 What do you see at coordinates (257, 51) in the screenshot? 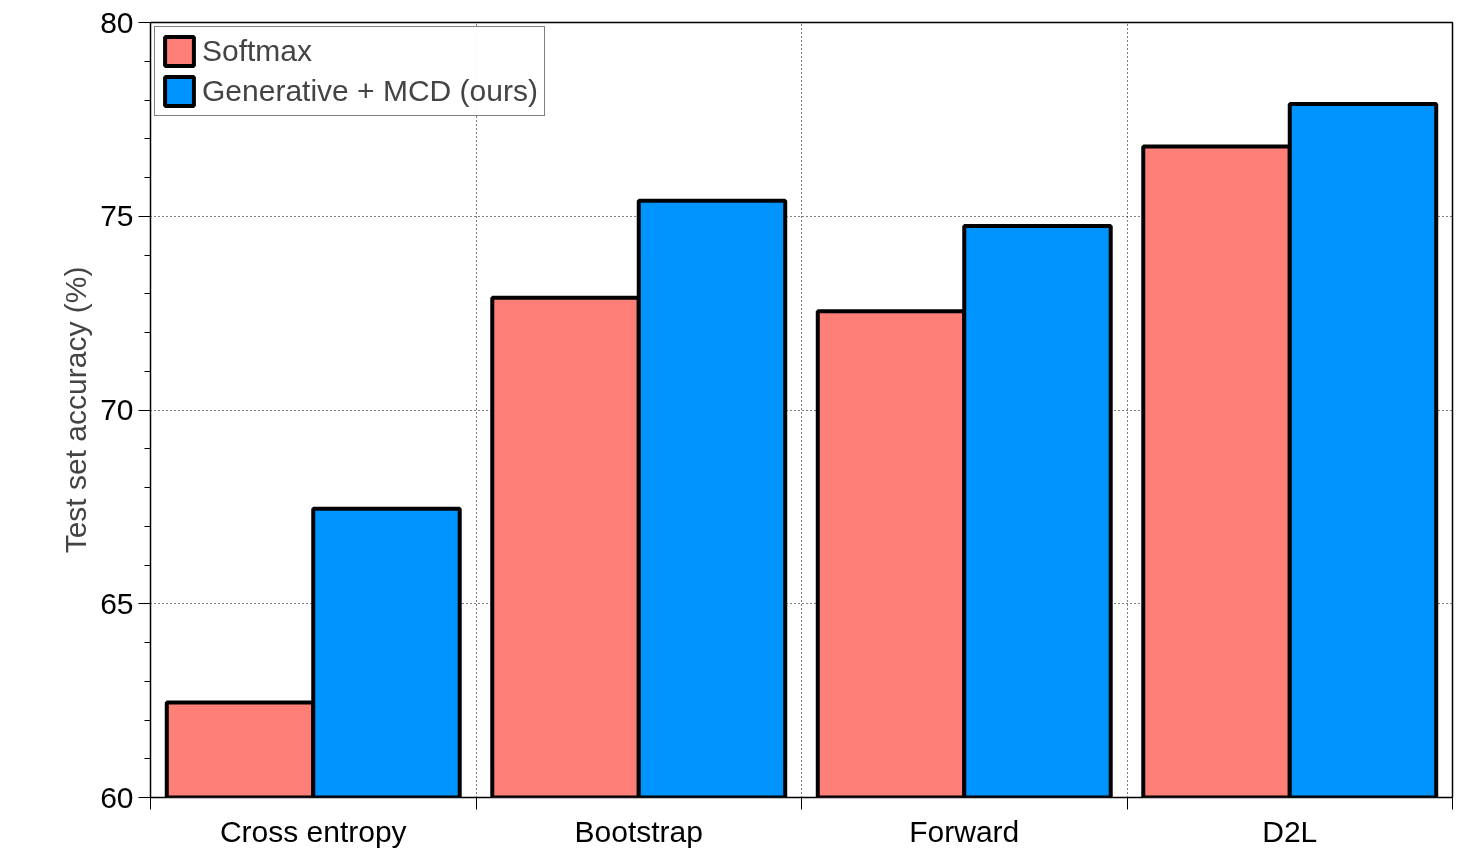
I see `legend-label: Softmax` at bounding box center [257, 51].